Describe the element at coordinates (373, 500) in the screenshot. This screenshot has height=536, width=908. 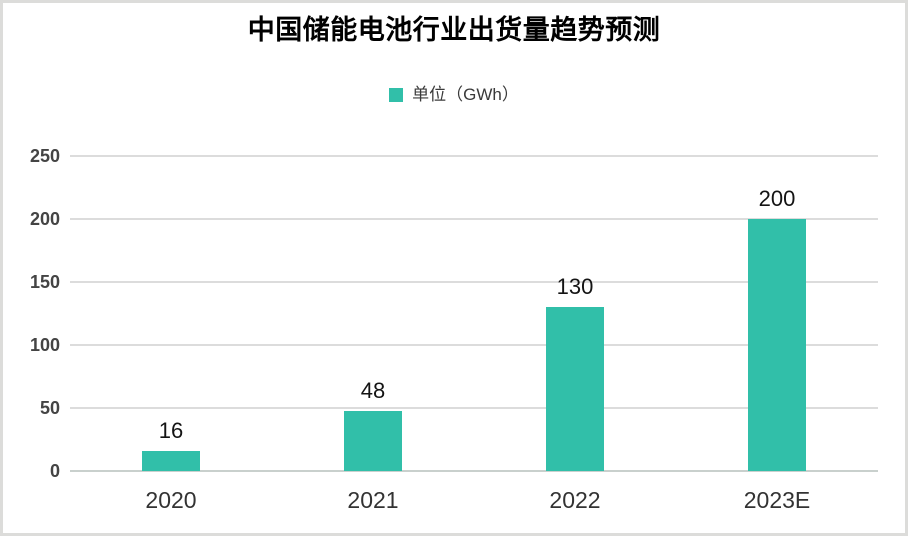
I see `x-axis-category-label: 2021` at that location.